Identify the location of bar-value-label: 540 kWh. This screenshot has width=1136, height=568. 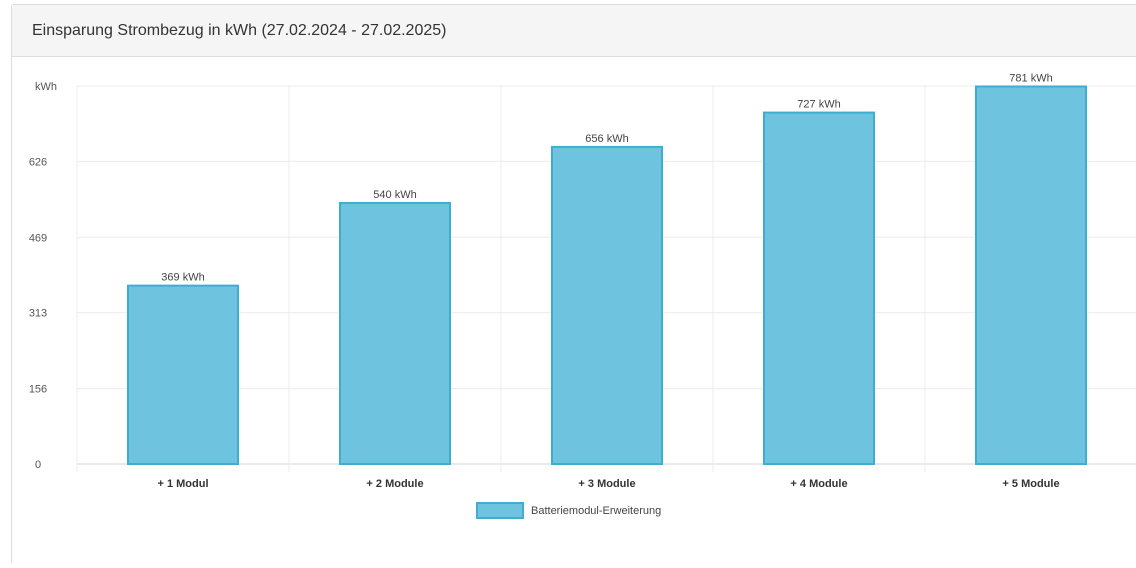
(394, 195).